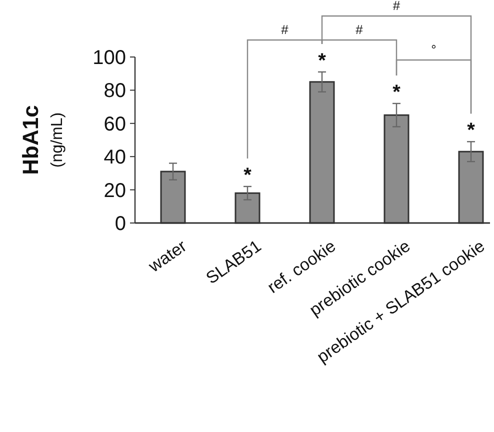 The image size is (494, 432). What do you see at coordinates (42, 140) in the screenshot?
I see `y-axis-title: HbA1c (ng/mL)` at bounding box center [42, 140].